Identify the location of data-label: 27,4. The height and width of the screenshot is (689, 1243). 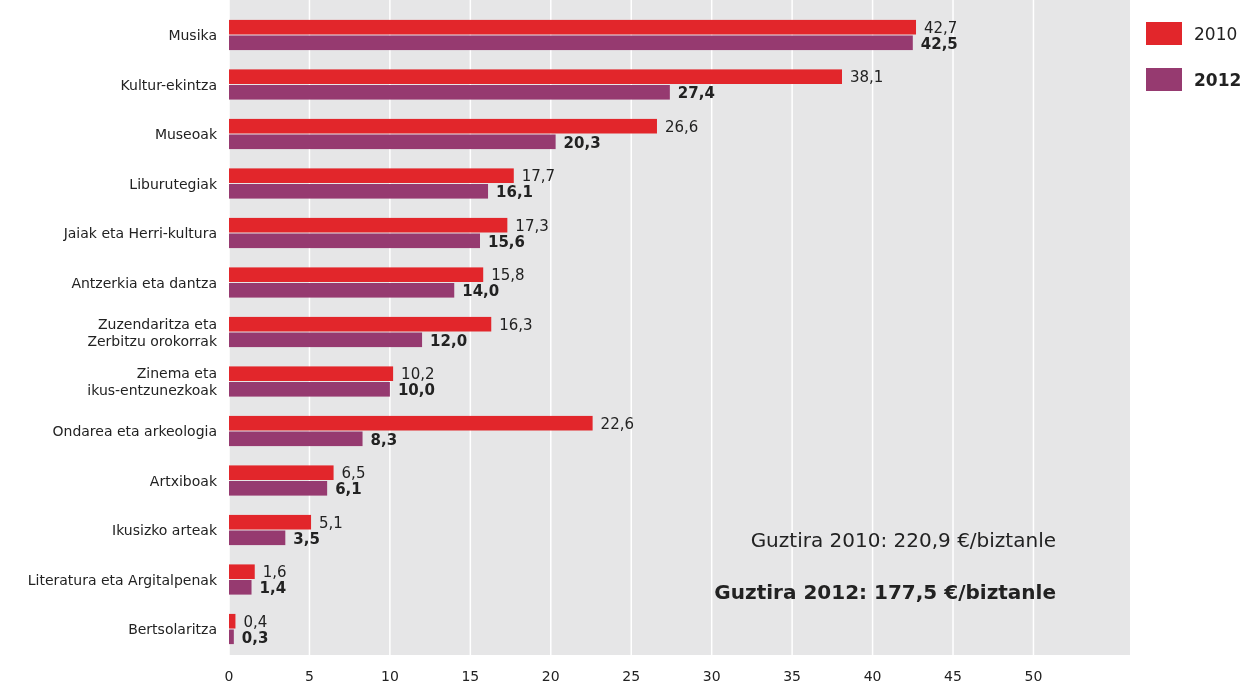
(696, 93).